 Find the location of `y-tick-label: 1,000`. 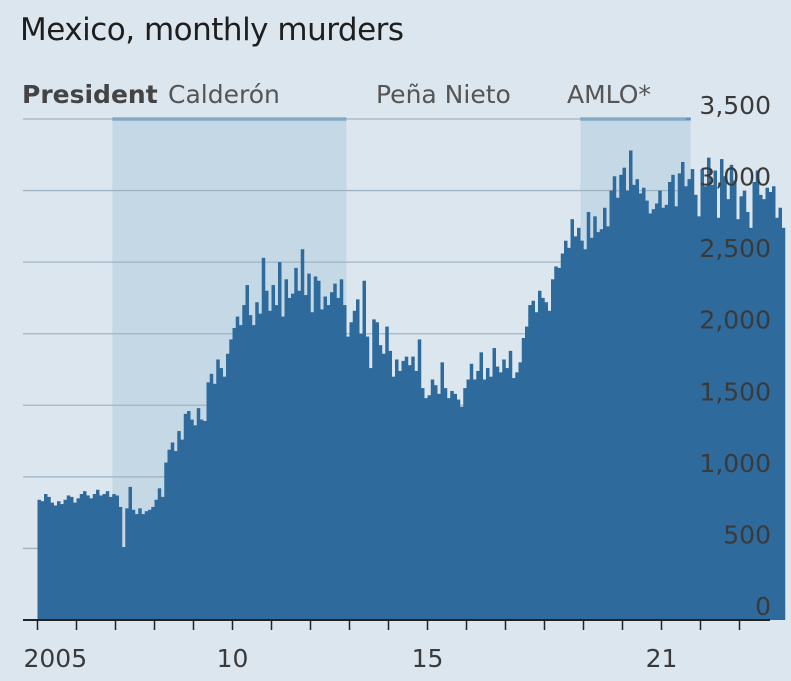

y-tick-label: 1,000 is located at coordinates (735, 463).